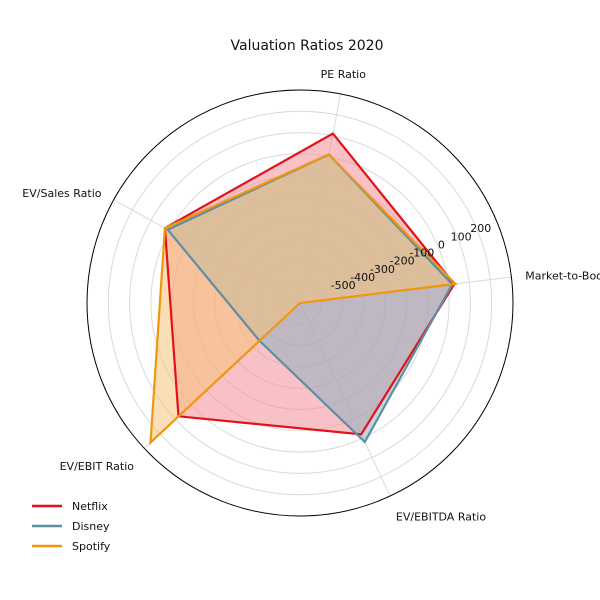 This screenshot has width=600, height=600. Describe the element at coordinates (441, 244) in the screenshot. I see `radial-tick-label: 0` at that location.